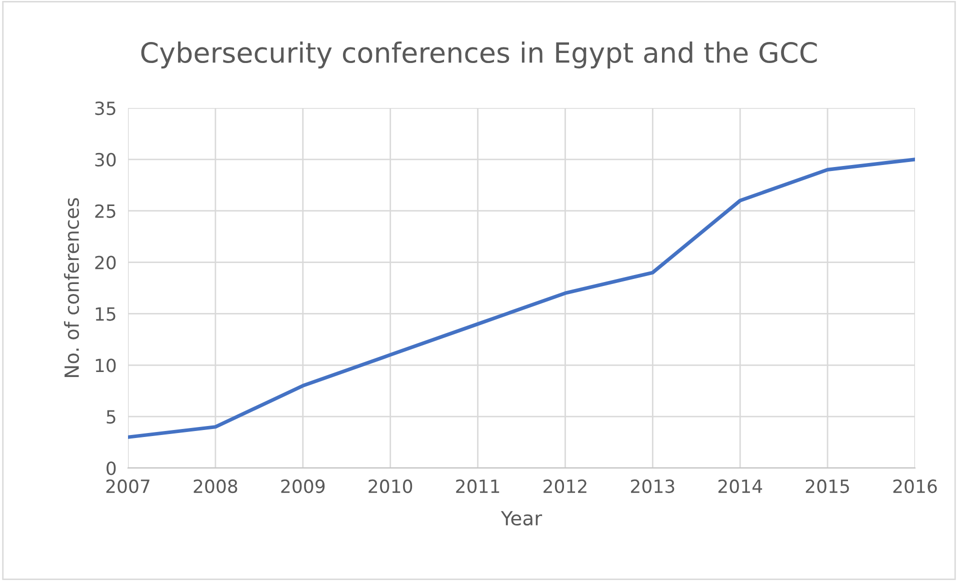 This screenshot has height=581, width=958. Describe the element at coordinates (303, 486) in the screenshot. I see `x-tick-label: 2009` at that location.